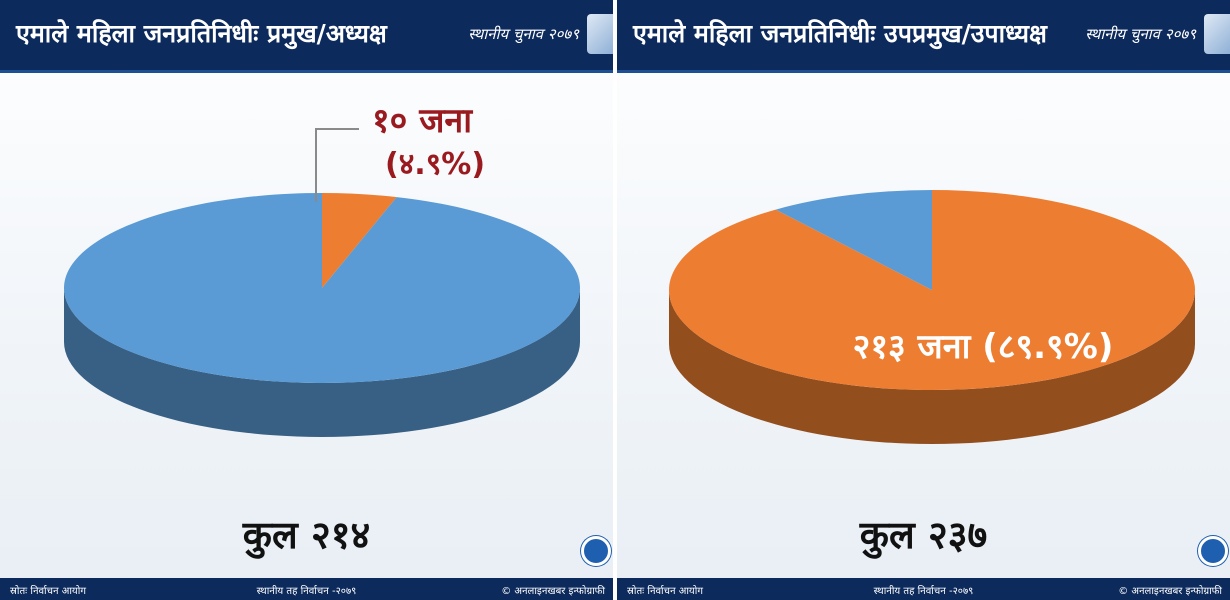 Image resolution: width=1230 pixels, height=600 pixels. I want to click on callout-percent: (४.९%), so click(435, 164).